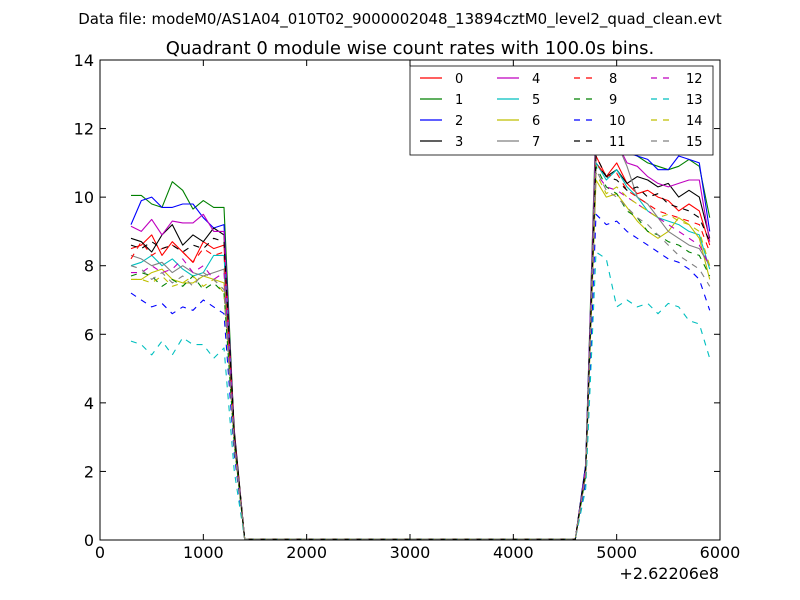  Describe the element at coordinates (84, 60) in the screenshot. I see `y-tick-label: 14` at that location.